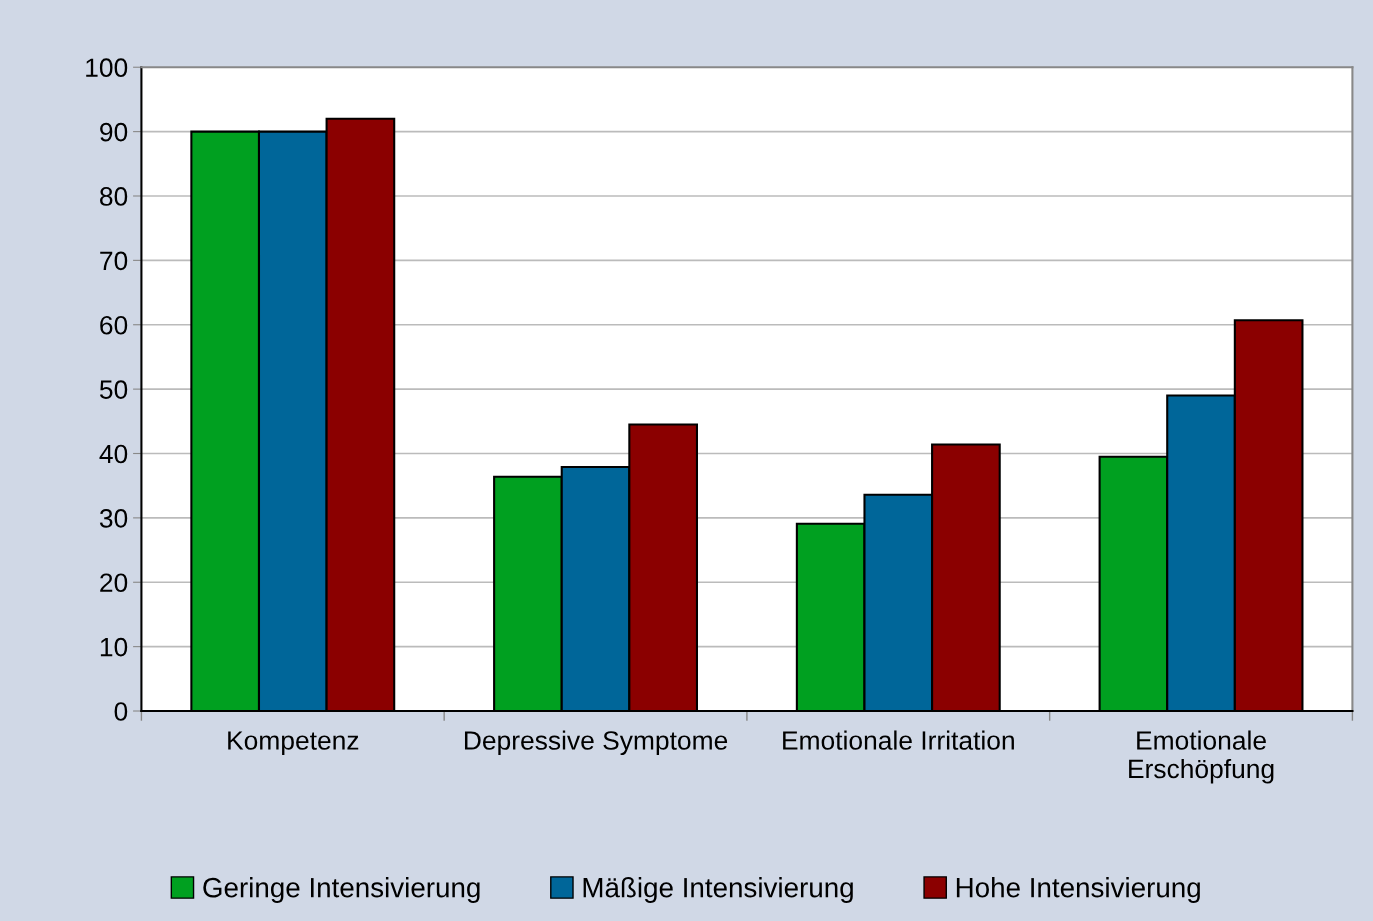 The width and height of the screenshot is (1373, 921). What do you see at coordinates (107, 68) in the screenshot?
I see `y-tick-label: 100` at bounding box center [107, 68].